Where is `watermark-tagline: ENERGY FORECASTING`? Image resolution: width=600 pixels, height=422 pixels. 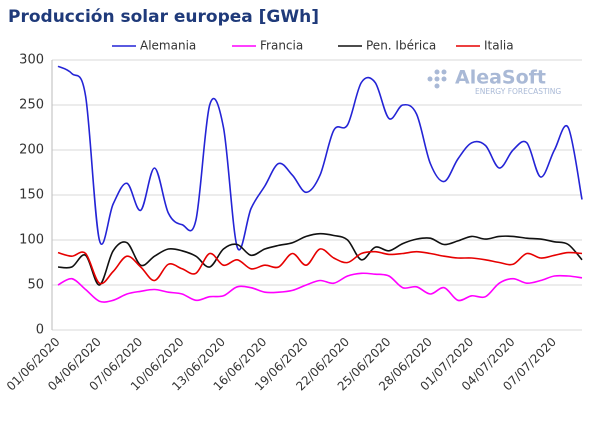 watermark-tagline: ENERGY FORECASTING is located at coordinates (518, 91).